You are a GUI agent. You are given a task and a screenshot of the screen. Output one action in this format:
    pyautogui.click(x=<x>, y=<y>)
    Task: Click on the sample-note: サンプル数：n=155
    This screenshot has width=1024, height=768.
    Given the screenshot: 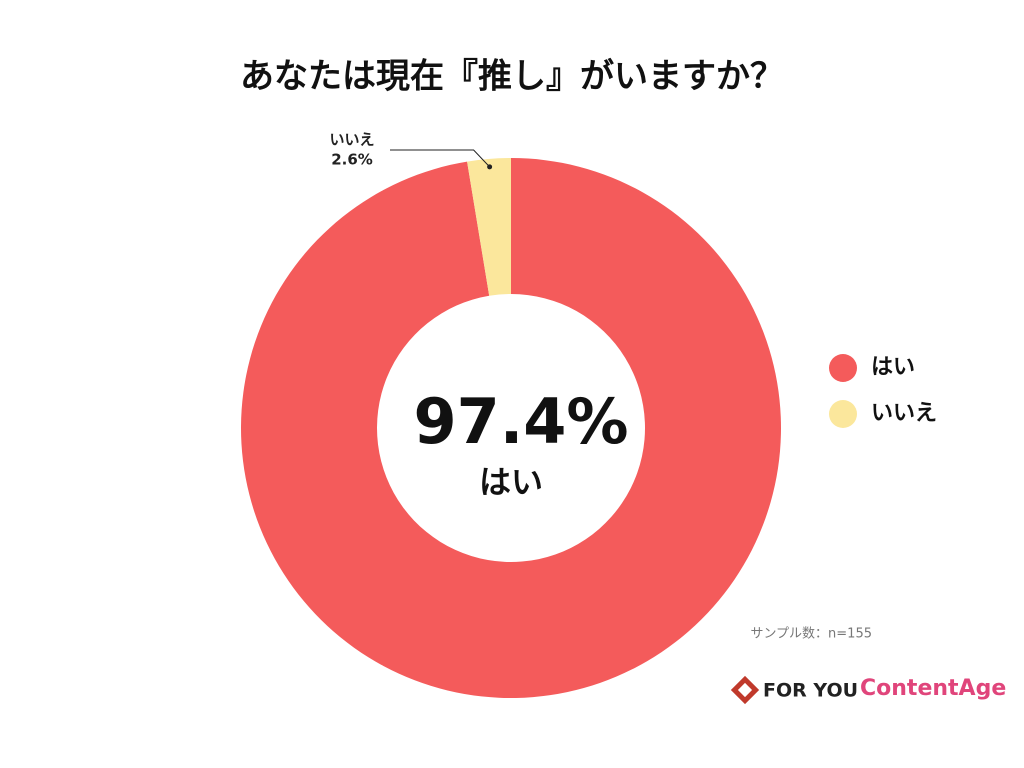 What is the action you would take?
    pyautogui.click(x=811, y=634)
    